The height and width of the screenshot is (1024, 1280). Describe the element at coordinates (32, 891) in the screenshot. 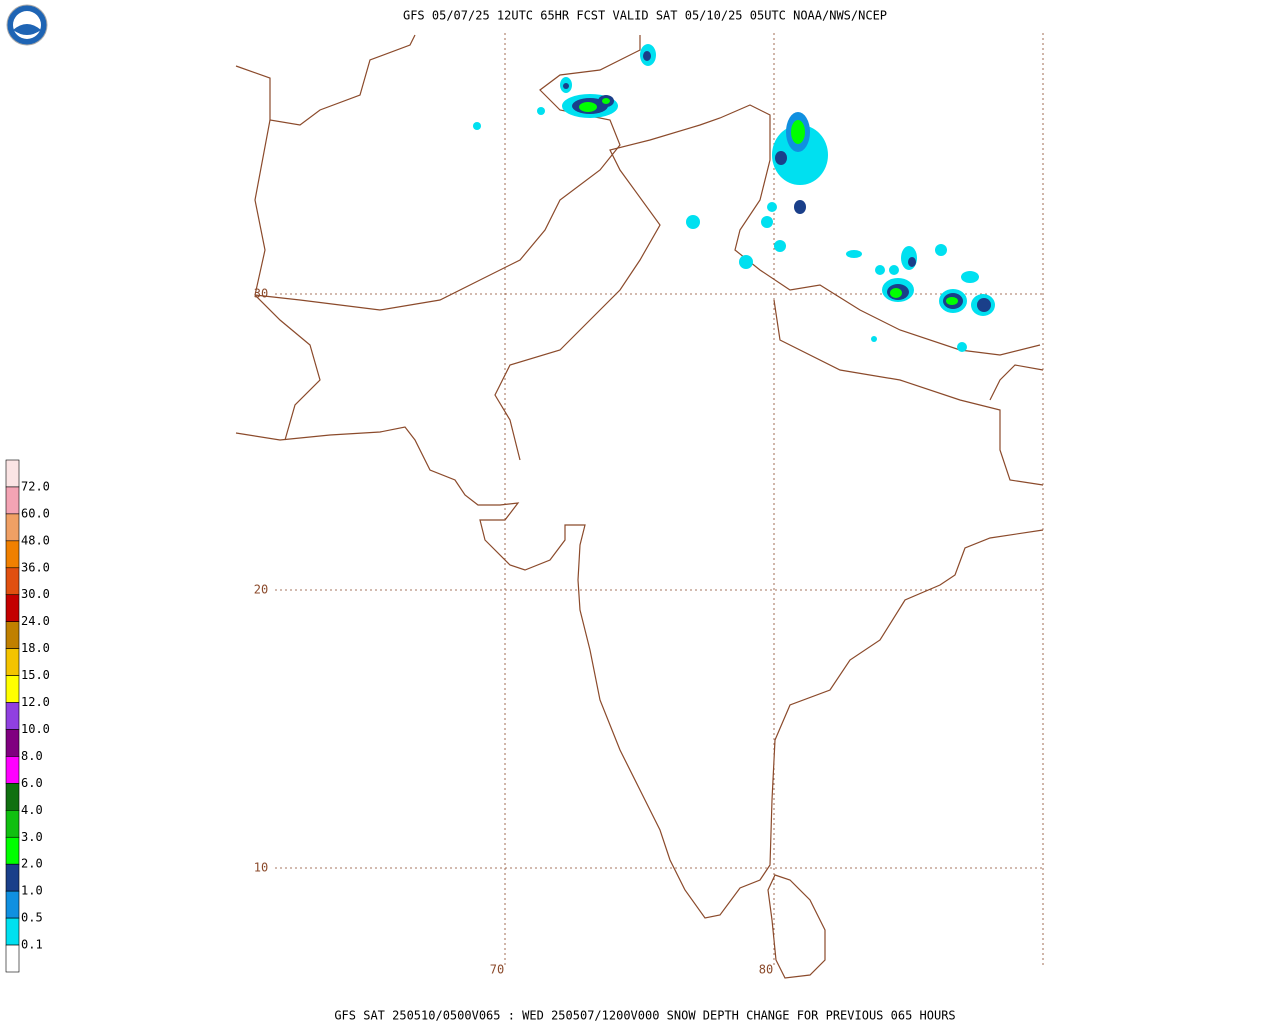

I see `colorbar-label: 1.0` at that location.